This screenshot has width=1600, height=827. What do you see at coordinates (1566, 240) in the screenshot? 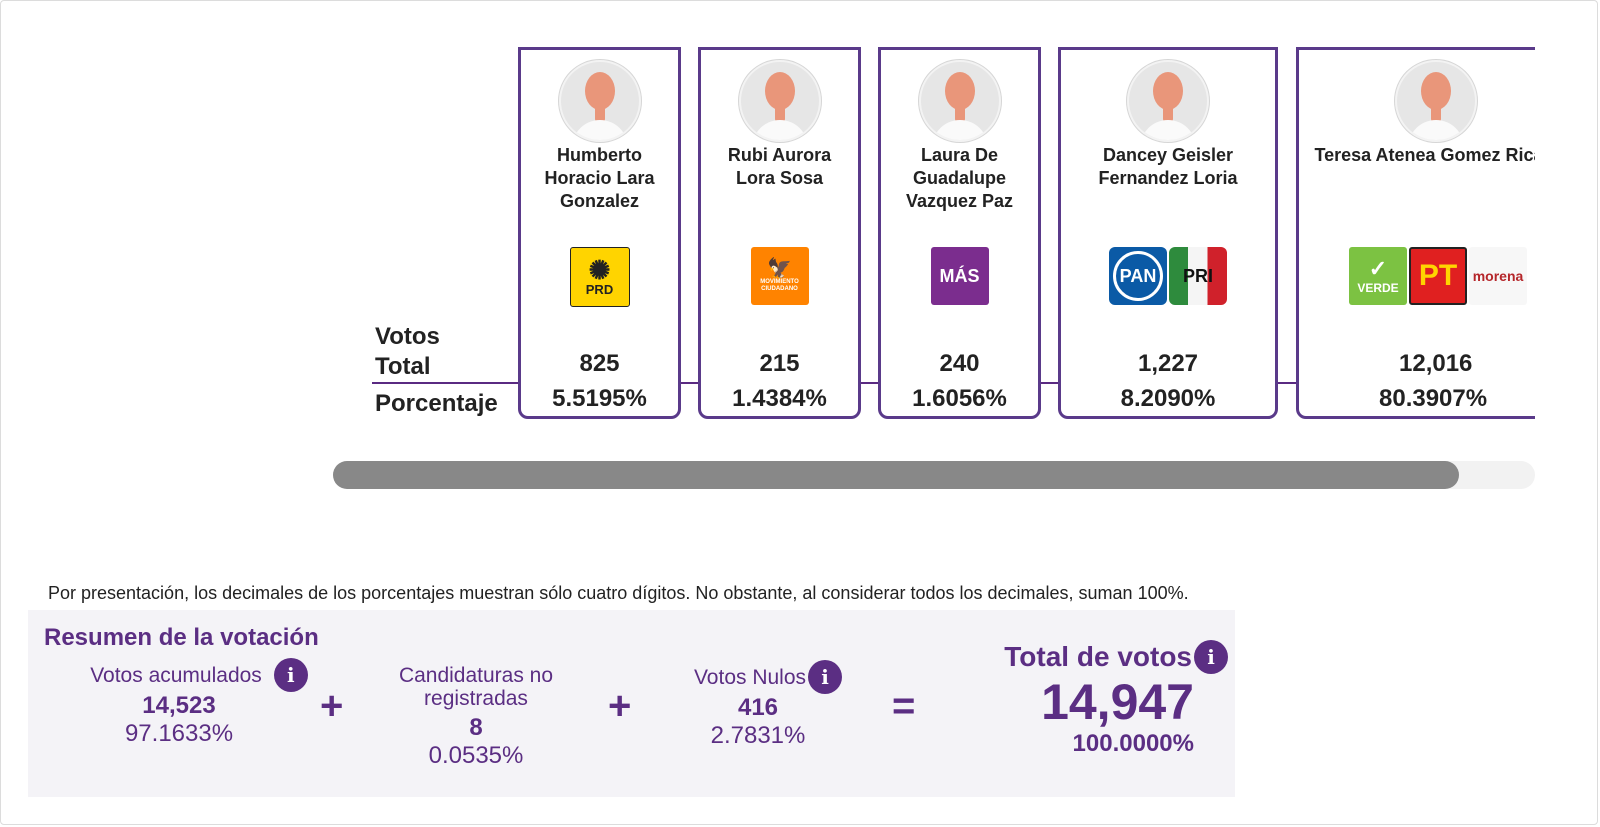
I see `table-clip-edge` at bounding box center [1566, 240].